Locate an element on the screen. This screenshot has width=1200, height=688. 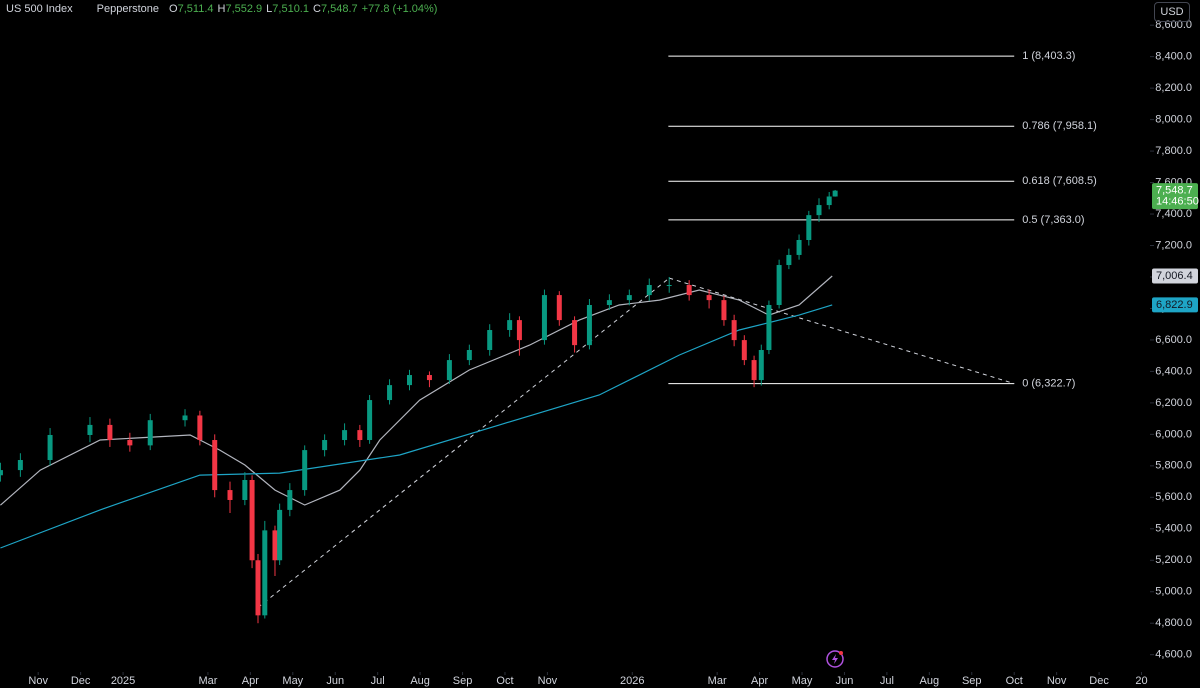
price-tag-time: 14:46:50 is located at coordinates (1177, 202).